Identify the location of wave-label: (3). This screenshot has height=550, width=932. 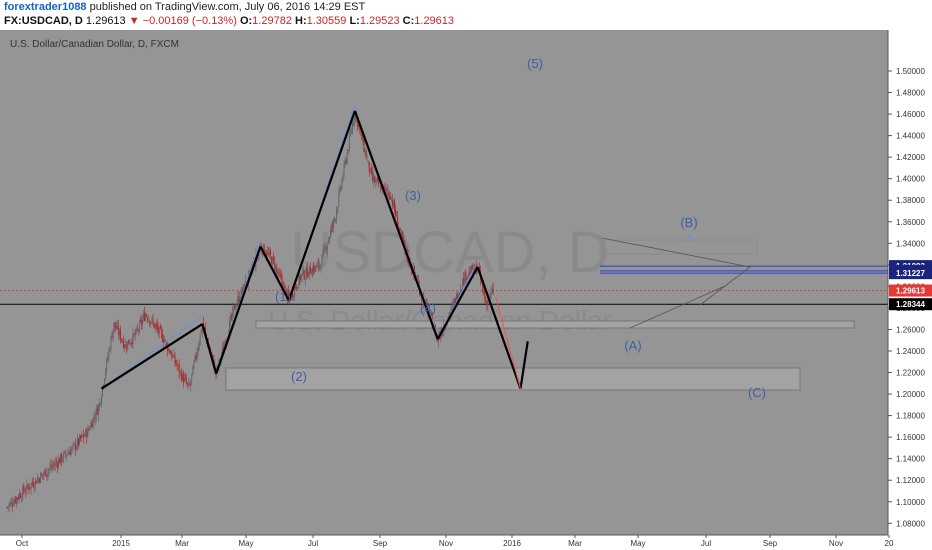
(413, 195).